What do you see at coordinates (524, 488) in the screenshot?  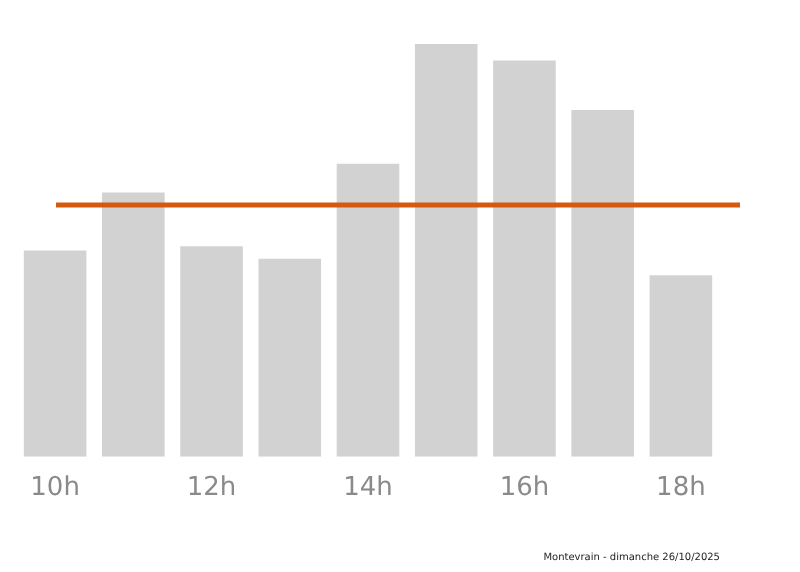 I see `x-tick-label: 16h` at bounding box center [524, 488].